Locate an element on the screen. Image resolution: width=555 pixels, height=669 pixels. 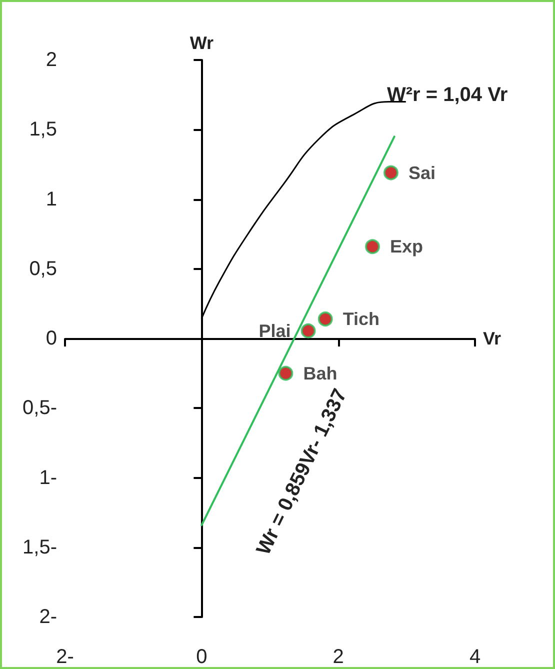
y-axis-title: Wr is located at coordinates (202, 43).